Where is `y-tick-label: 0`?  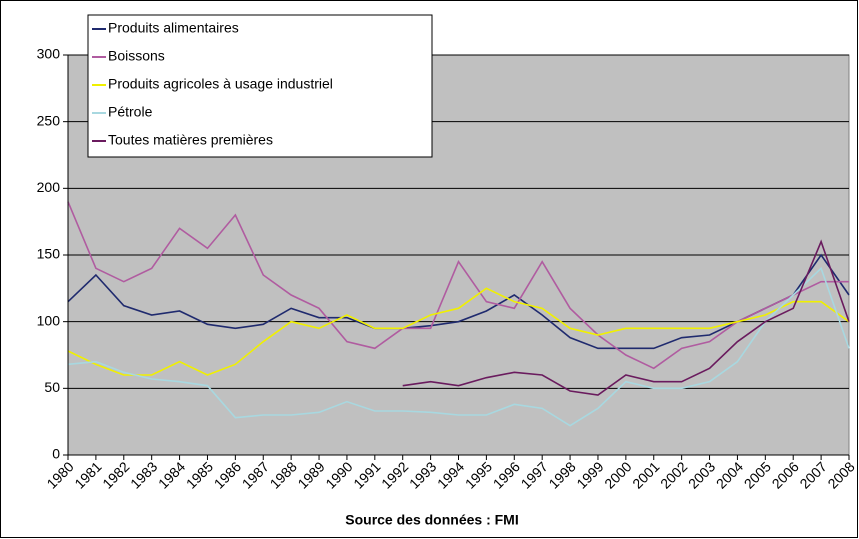 y-tick-label: 0 is located at coordinates (56, 454).